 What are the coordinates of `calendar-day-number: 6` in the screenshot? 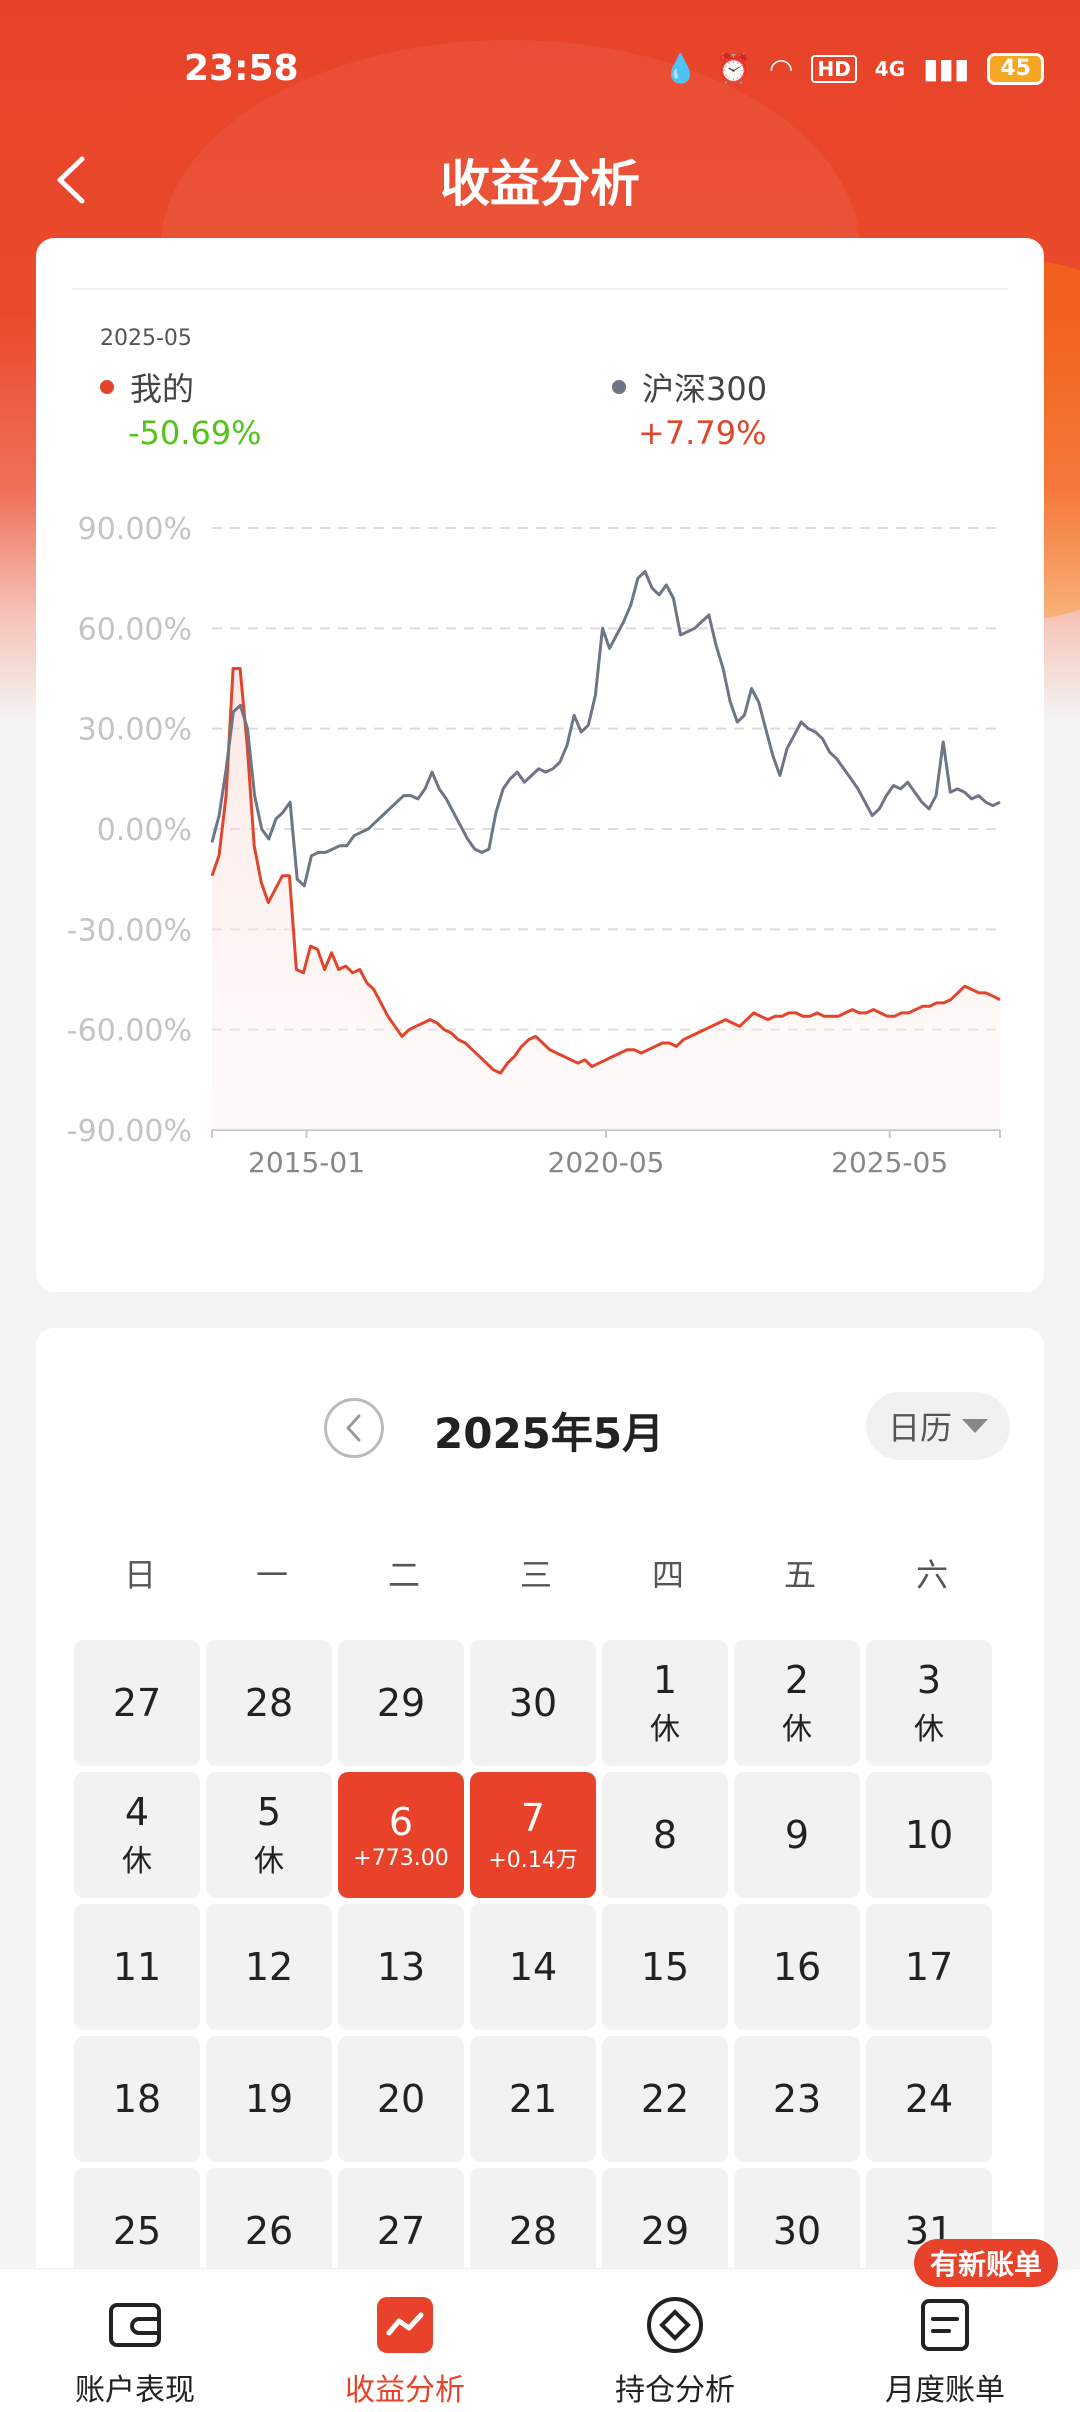 It's located at (401, 1821).